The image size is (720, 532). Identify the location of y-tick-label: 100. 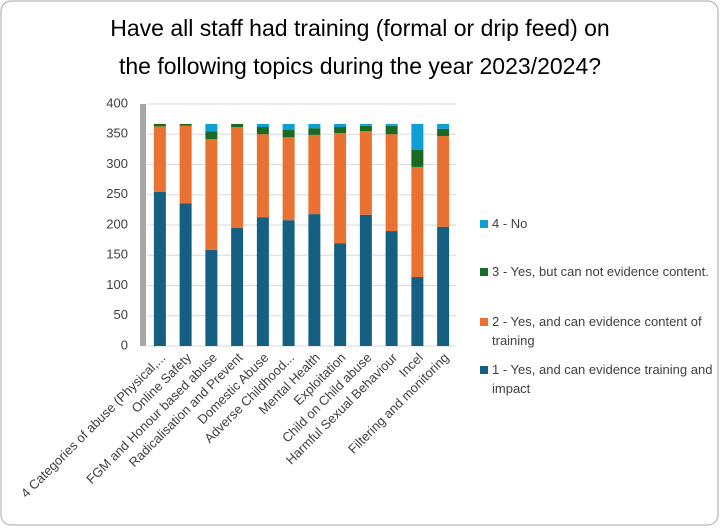
(117, 284).